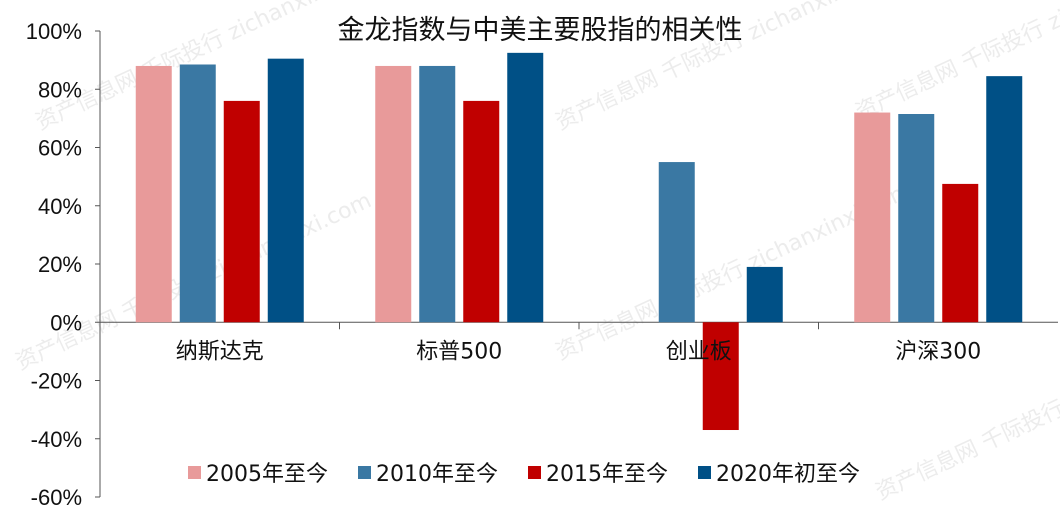 This screenshot has height=515, width=1060. What do you see at coordinates (60, 148) in the screenshot?
I see `y-tick-label: 60%` at bounding box center [60, 148].